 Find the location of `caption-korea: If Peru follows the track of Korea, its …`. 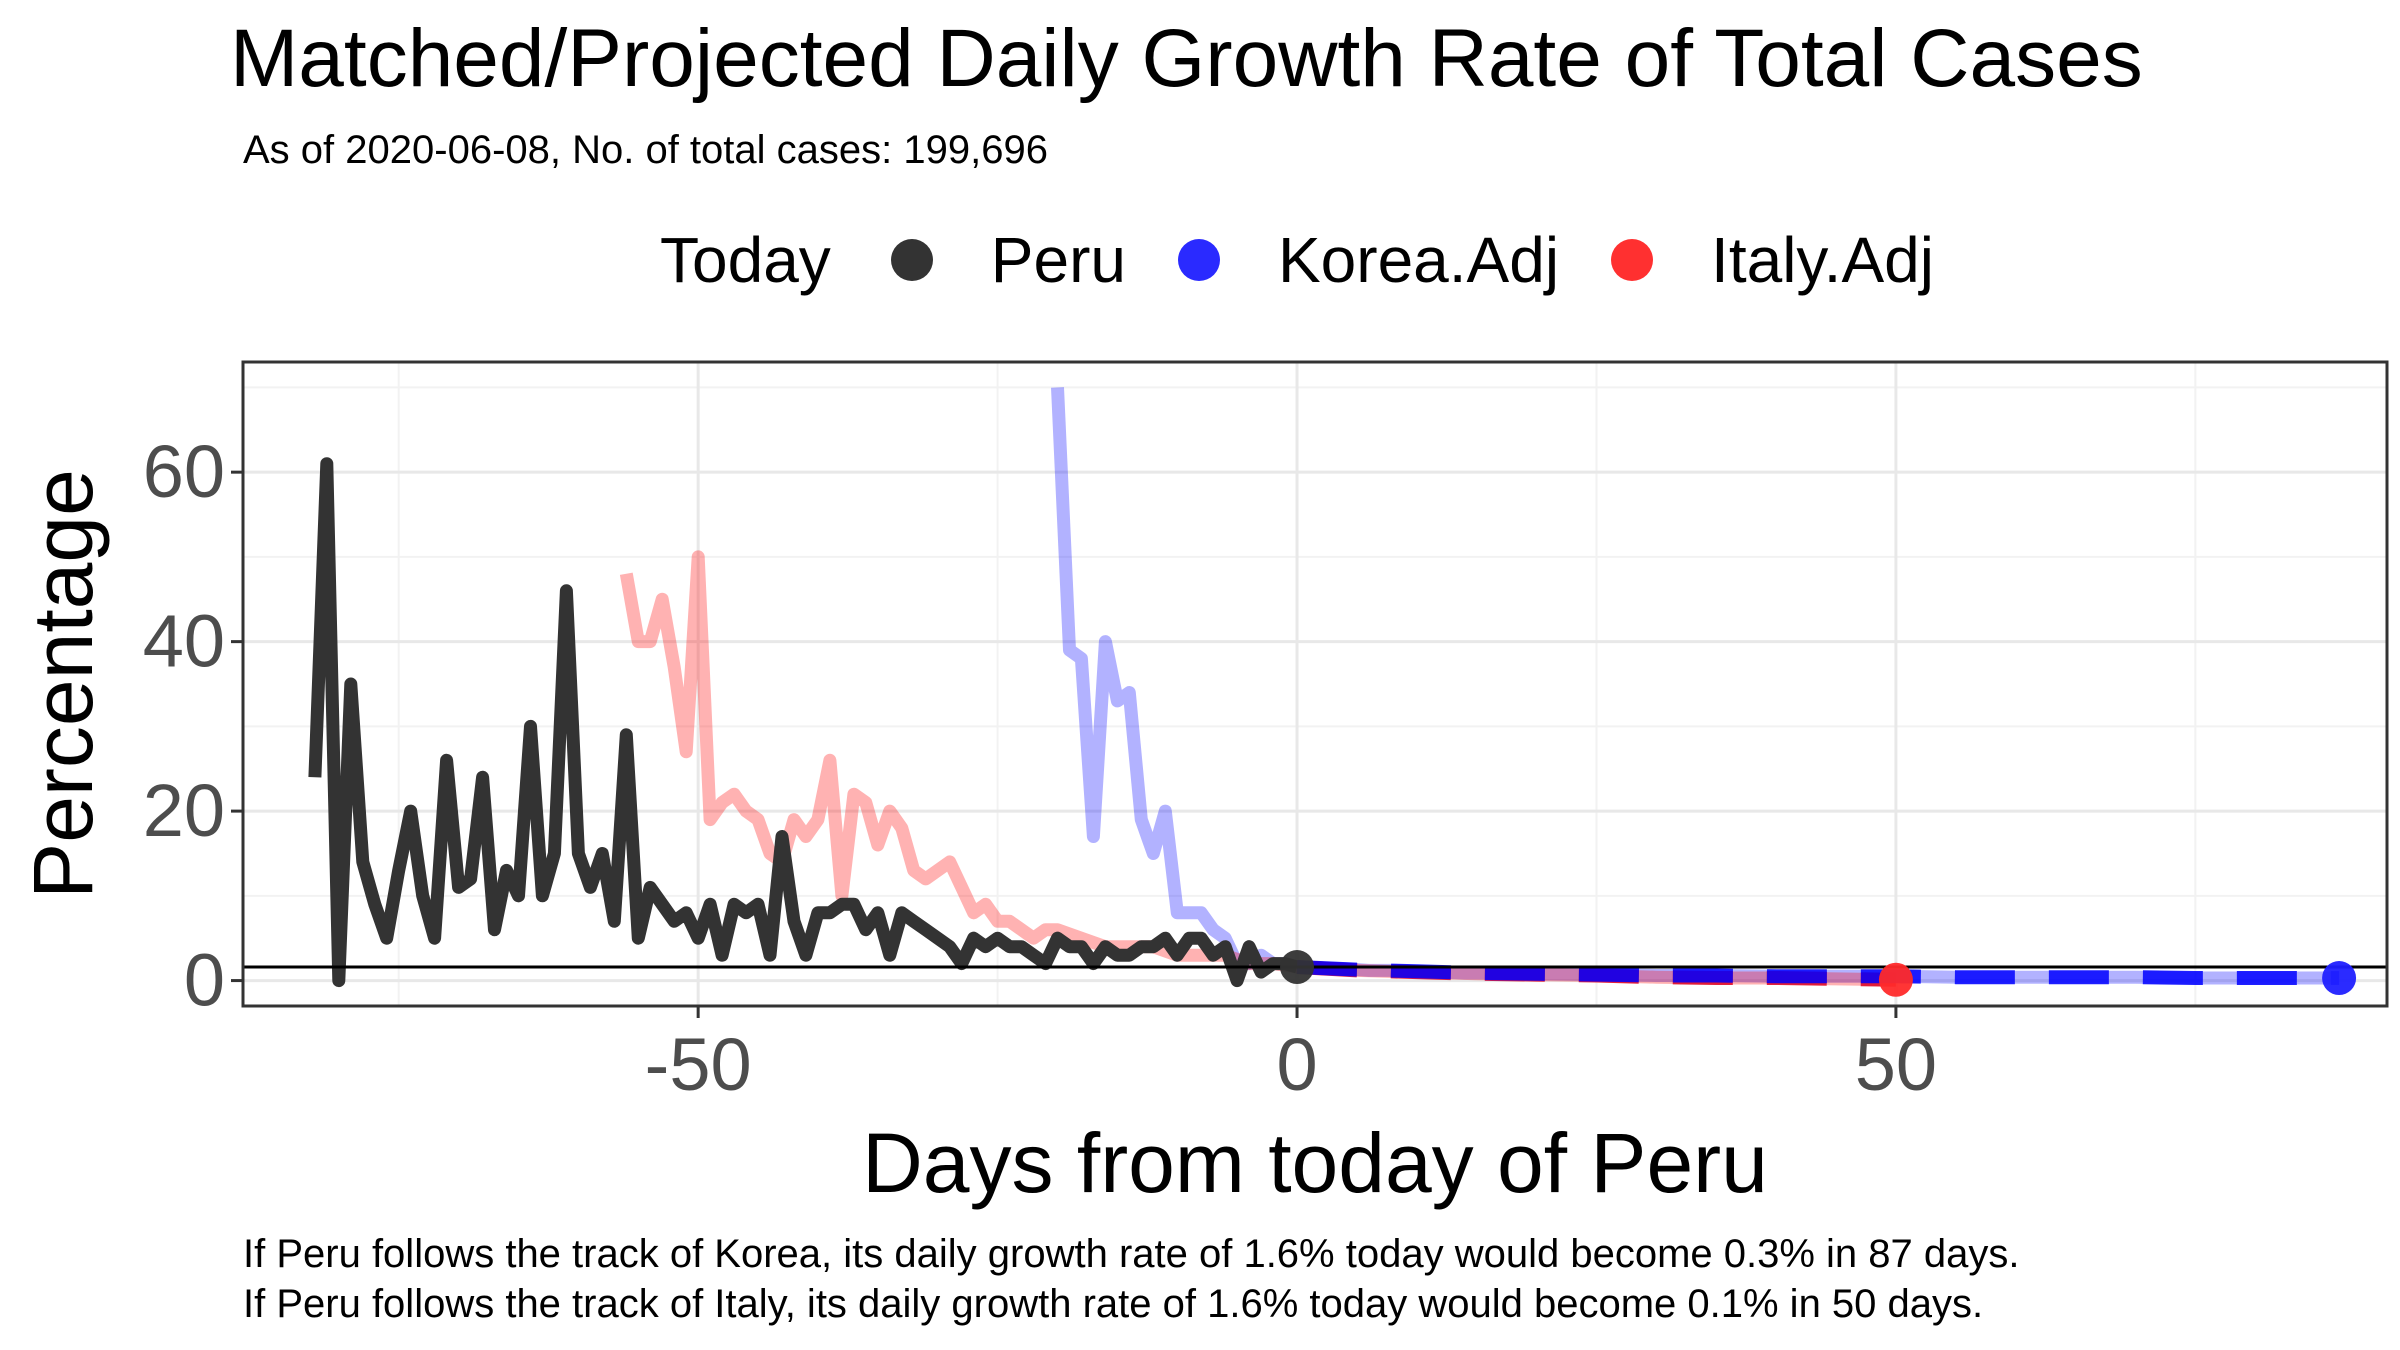

caption-korea: If Peru follows the track of Korea, its … is located at coordinates (1131, 1254).